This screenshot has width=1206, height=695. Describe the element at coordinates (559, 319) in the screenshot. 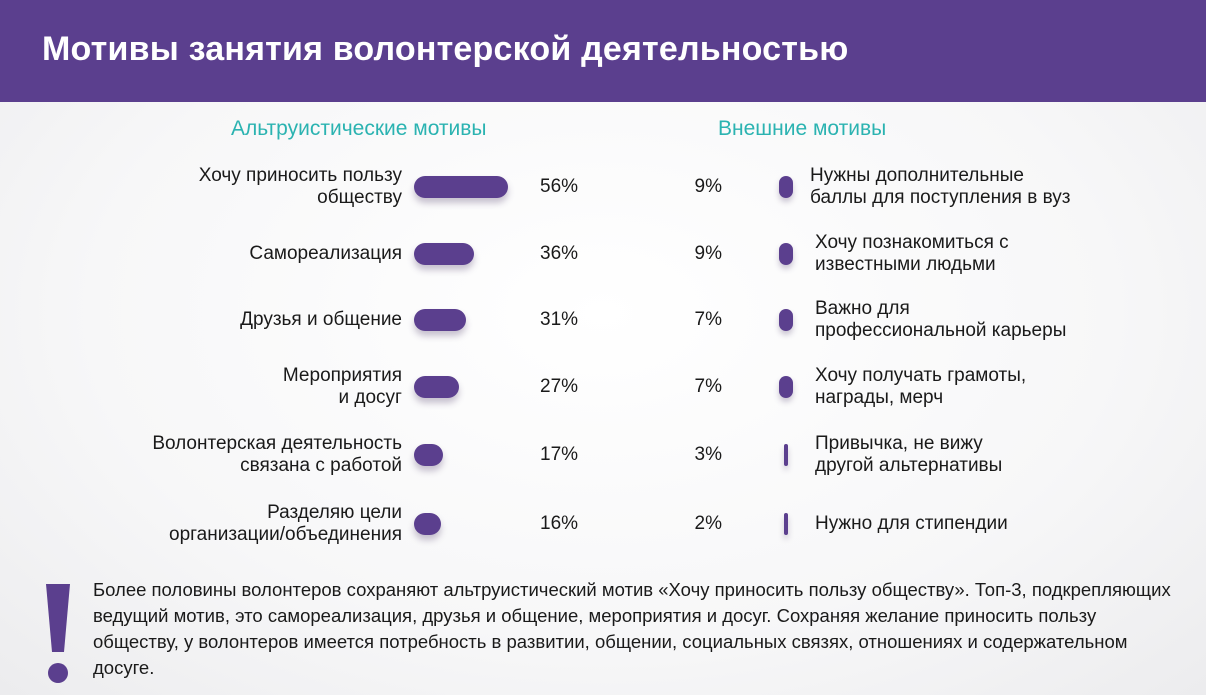

I see `altruistic-value-label: 31%` at that location.